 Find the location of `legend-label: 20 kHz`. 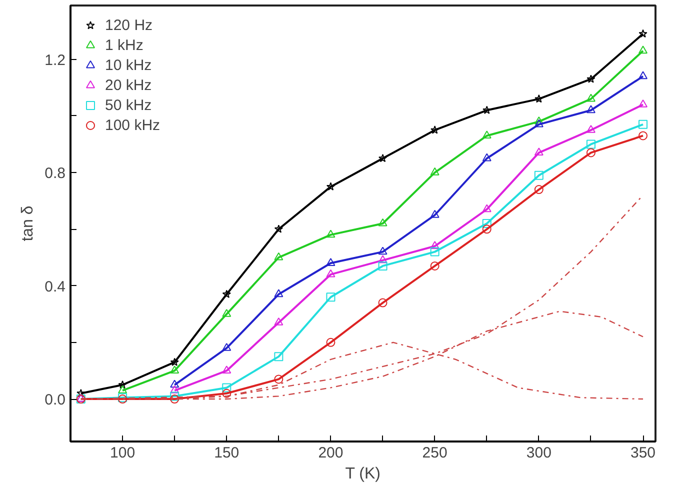

legend-label: 20 kHz is located at coordinates (128, 85).